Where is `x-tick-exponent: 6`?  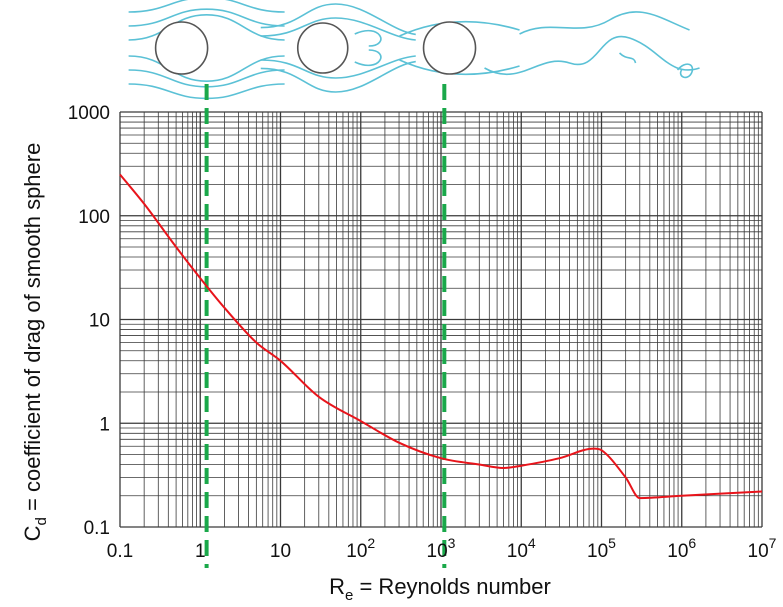 x-tick-exponent: 6 is located at coordinates (692, 543).